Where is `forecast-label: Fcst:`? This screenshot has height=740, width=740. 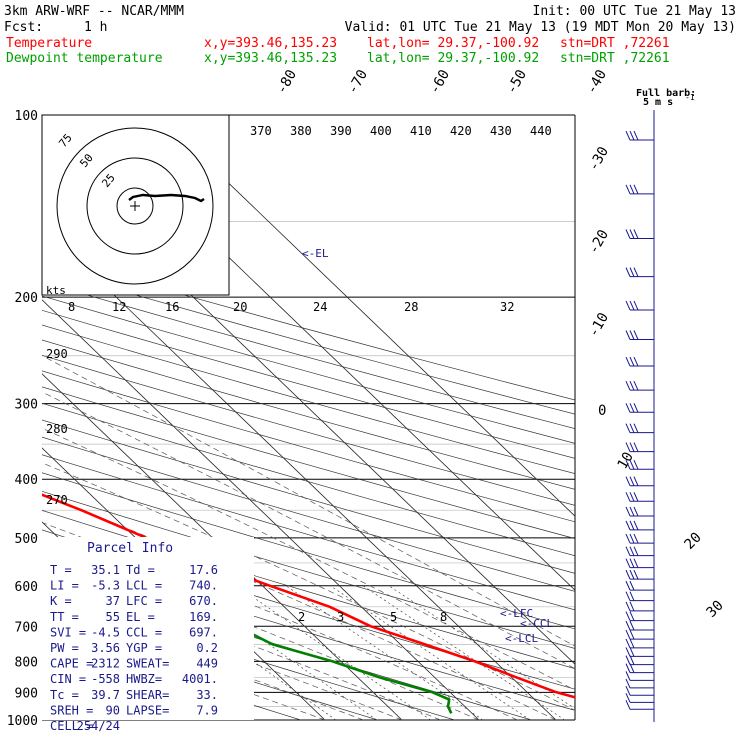
forecast-label: Fcst: is located at coordinates (23, 27).